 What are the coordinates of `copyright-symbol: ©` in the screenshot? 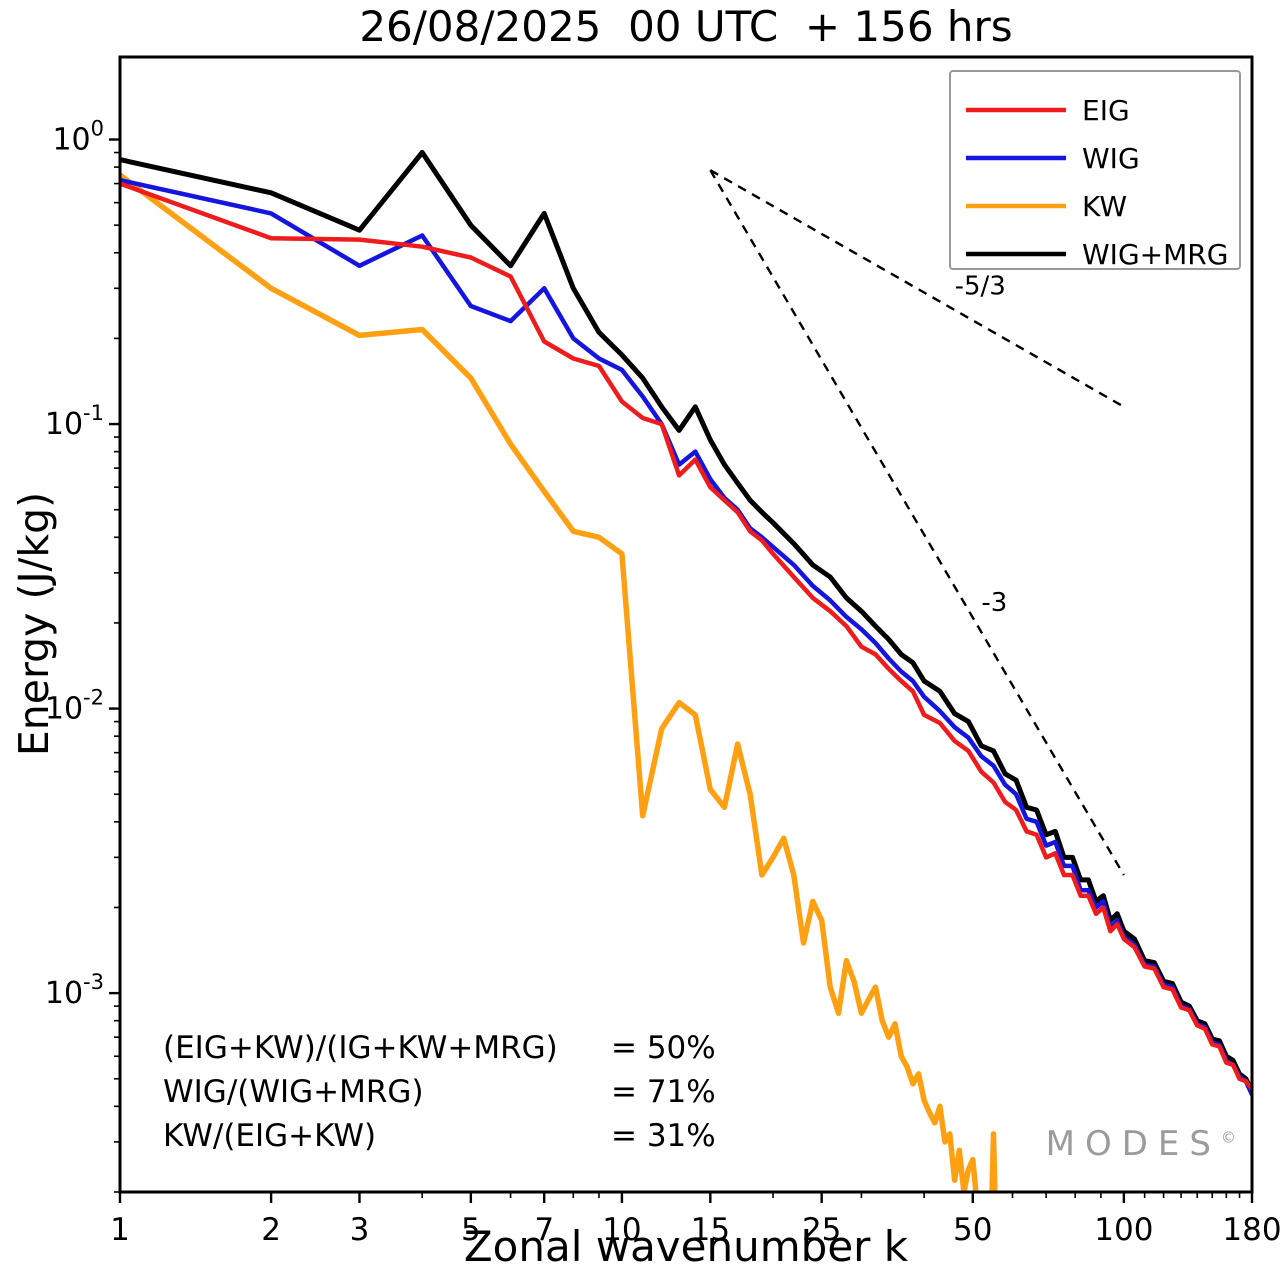 It's located at (1228, 1137).